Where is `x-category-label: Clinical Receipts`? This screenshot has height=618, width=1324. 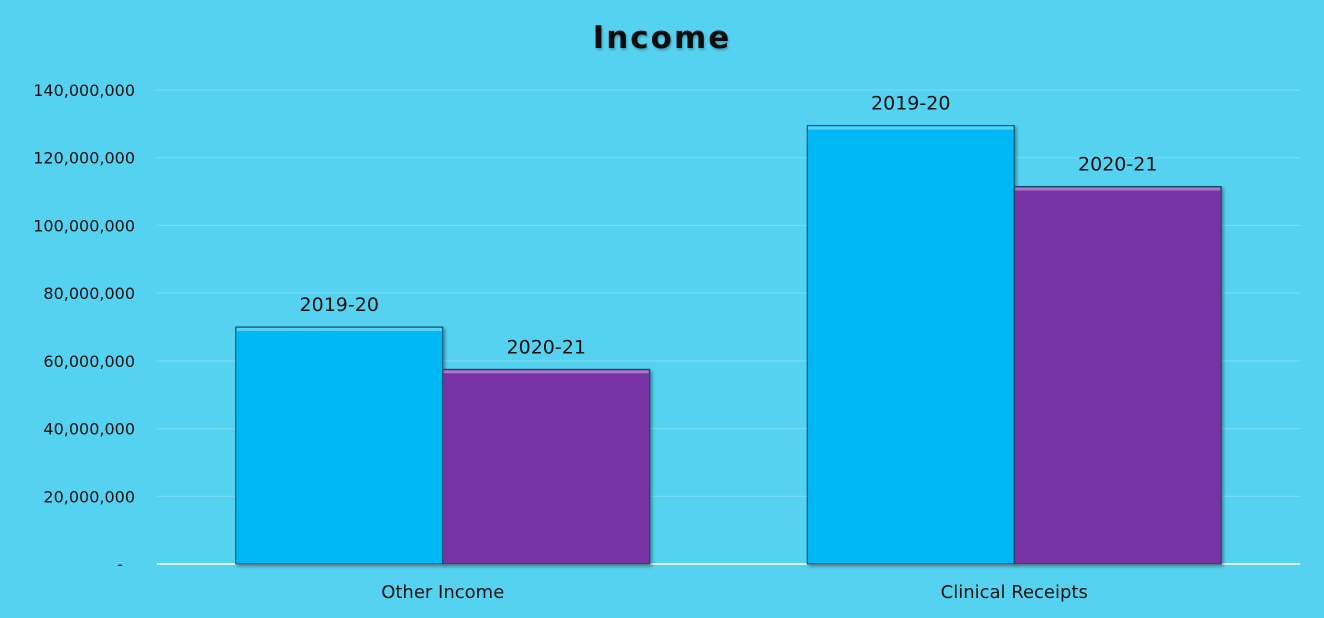 x-category-label: Clinical Receipts is located at coordinates (1014, 592).